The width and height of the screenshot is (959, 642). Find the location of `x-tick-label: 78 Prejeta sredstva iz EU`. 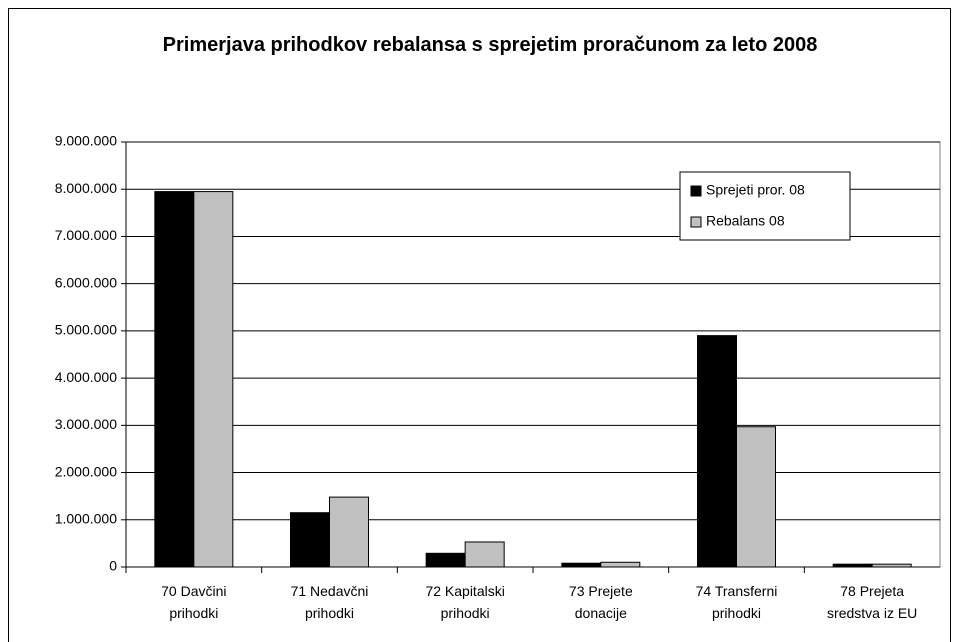

x-tick-label: 78 Prejeta sredstva iz EU is located at coordinates (872, 602).